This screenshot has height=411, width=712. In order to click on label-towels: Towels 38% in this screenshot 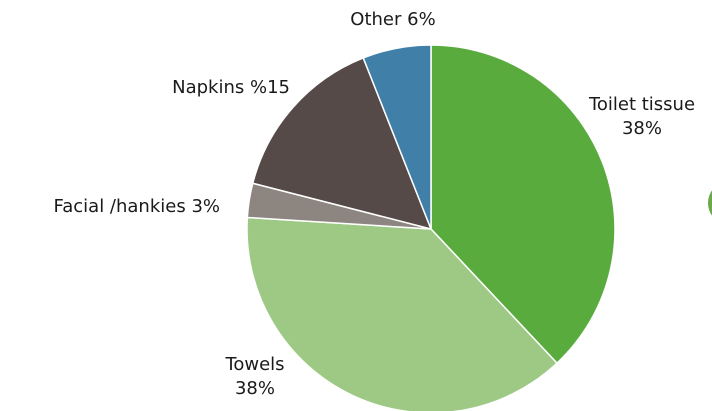, I will do `click(254, 376)`.